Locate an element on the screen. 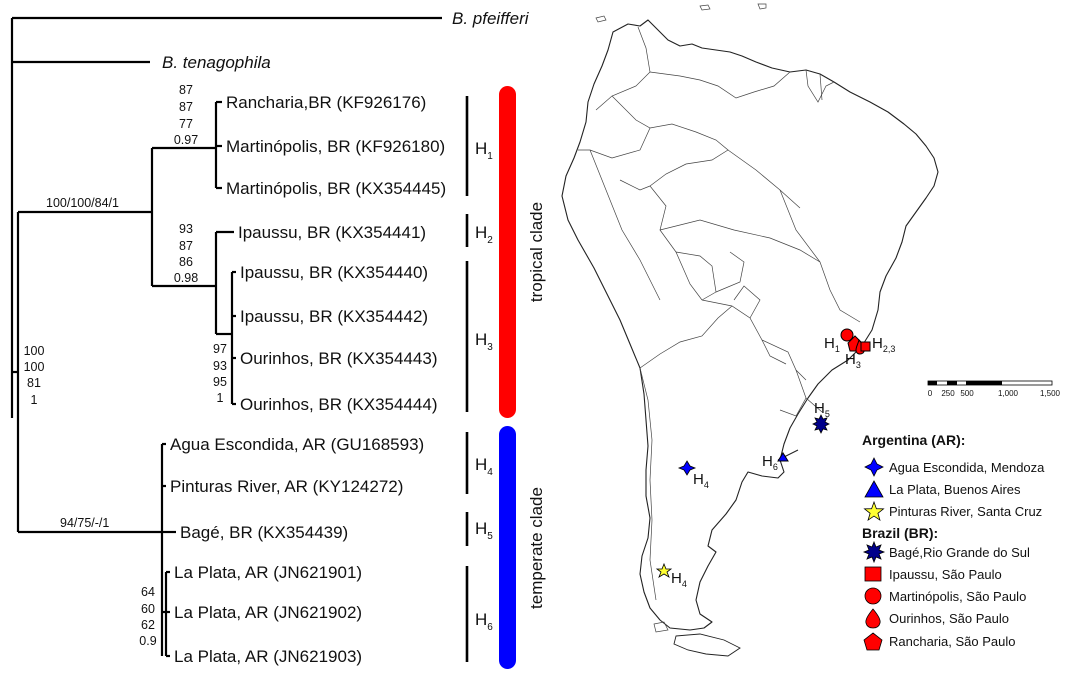 The width and height of the screenshot is (1076, 673). clade-label-tropical: tropical clade is located at coordinates (536, 252).